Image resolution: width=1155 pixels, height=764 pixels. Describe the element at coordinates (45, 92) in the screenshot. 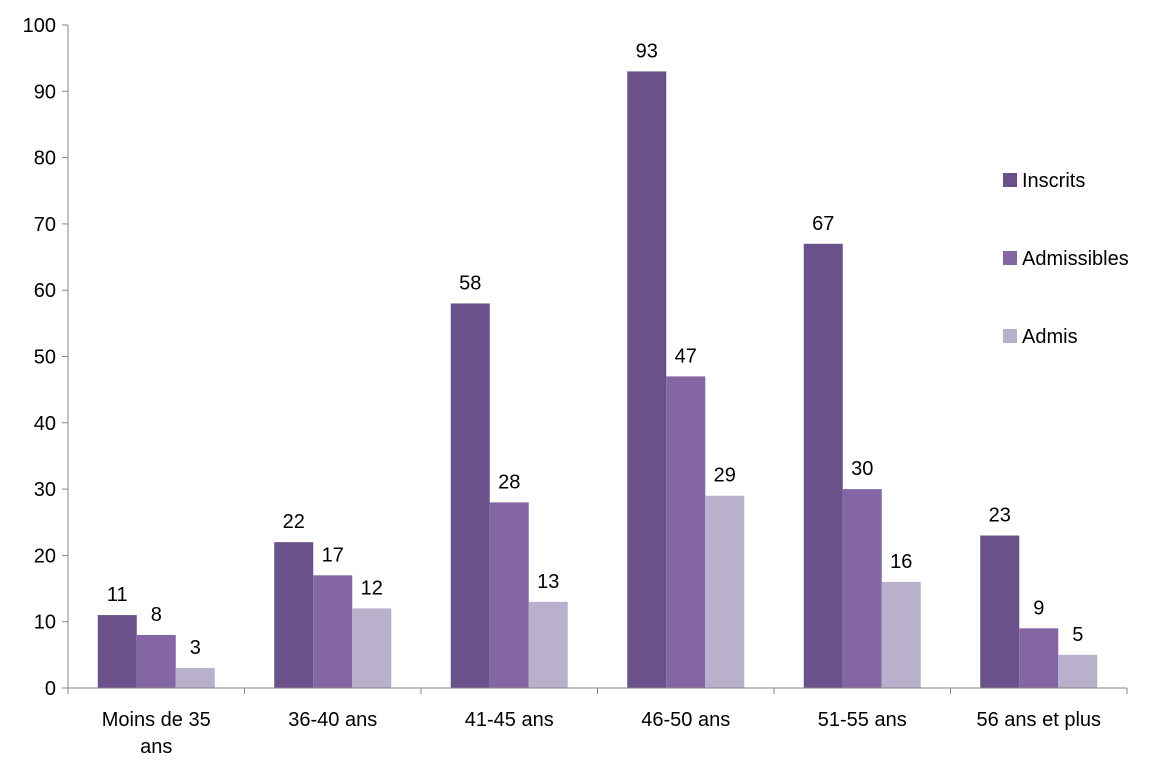

I see `y-tick-label: 90` at that location.